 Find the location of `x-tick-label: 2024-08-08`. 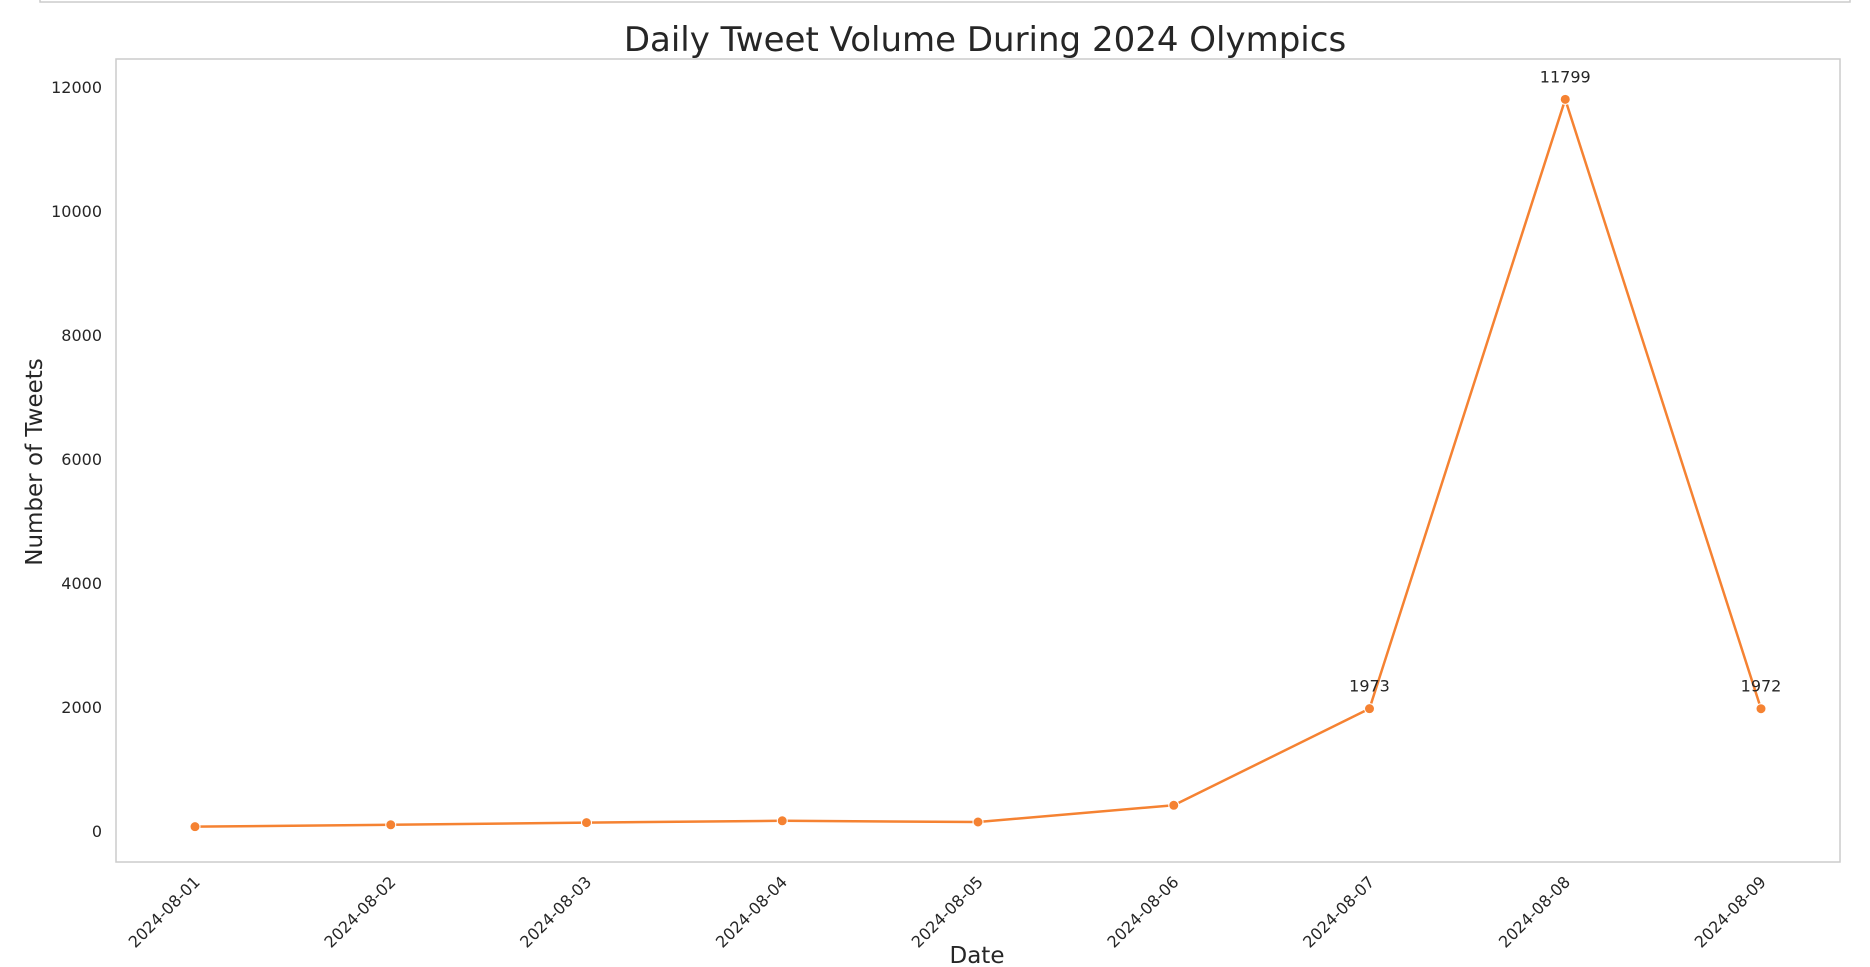

x-tick-label: 2024-08-08 is located at coordinates (1534, 911).